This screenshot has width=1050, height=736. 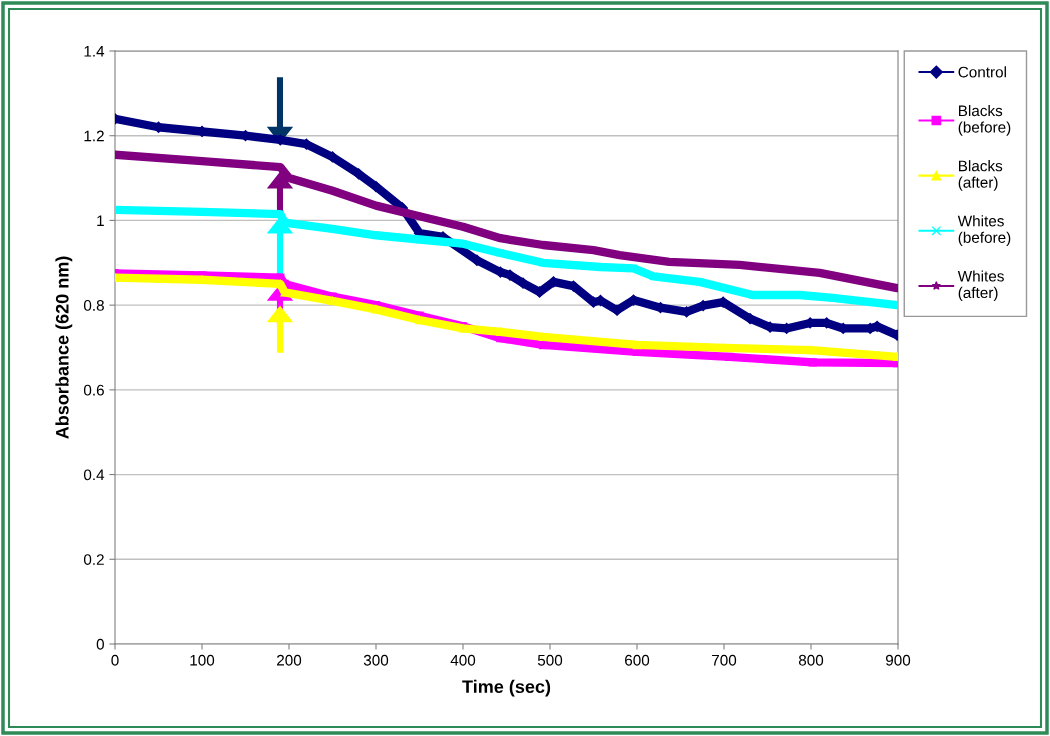 I want to click on x-tick-label: 0, so click(x=115, y=660).